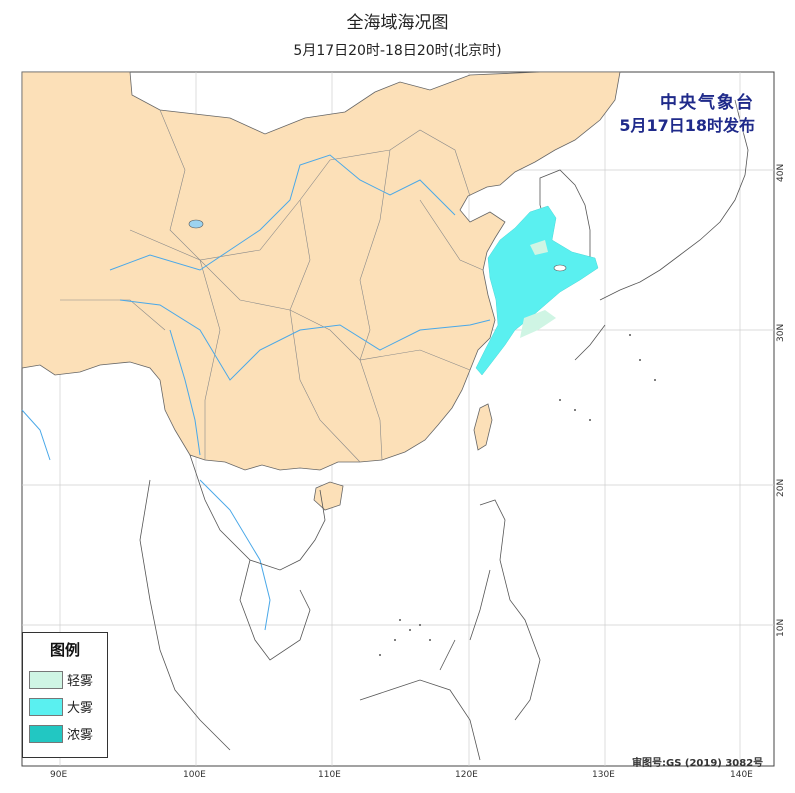 This screenshot has width=795, height=793. I want to click on legend-label: 大雾, so click(80, 708).